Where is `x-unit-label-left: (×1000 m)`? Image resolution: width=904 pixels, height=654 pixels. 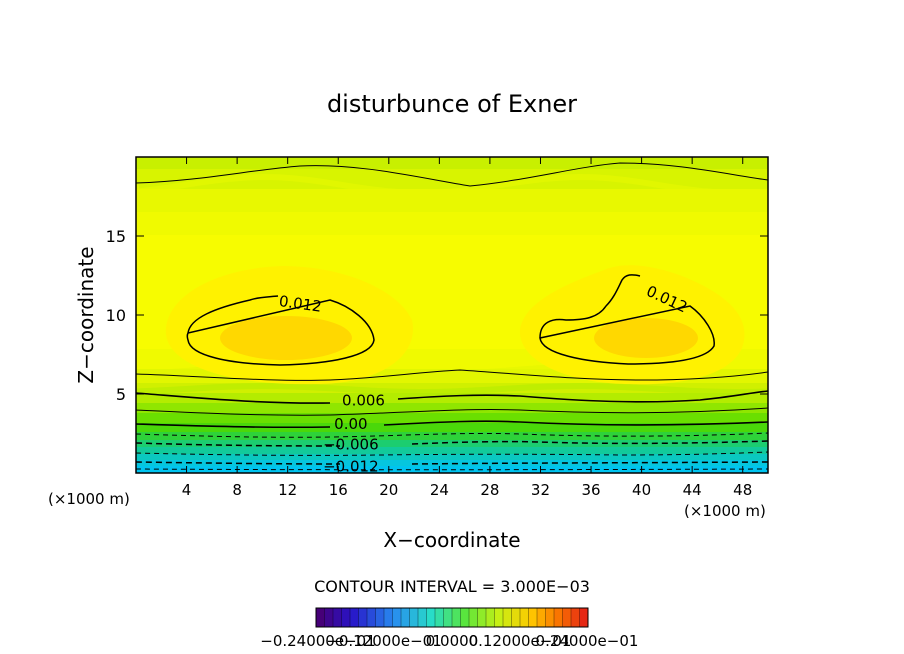
x-unit-label-left: (×1000 m) is located at coordinates (89, 499).